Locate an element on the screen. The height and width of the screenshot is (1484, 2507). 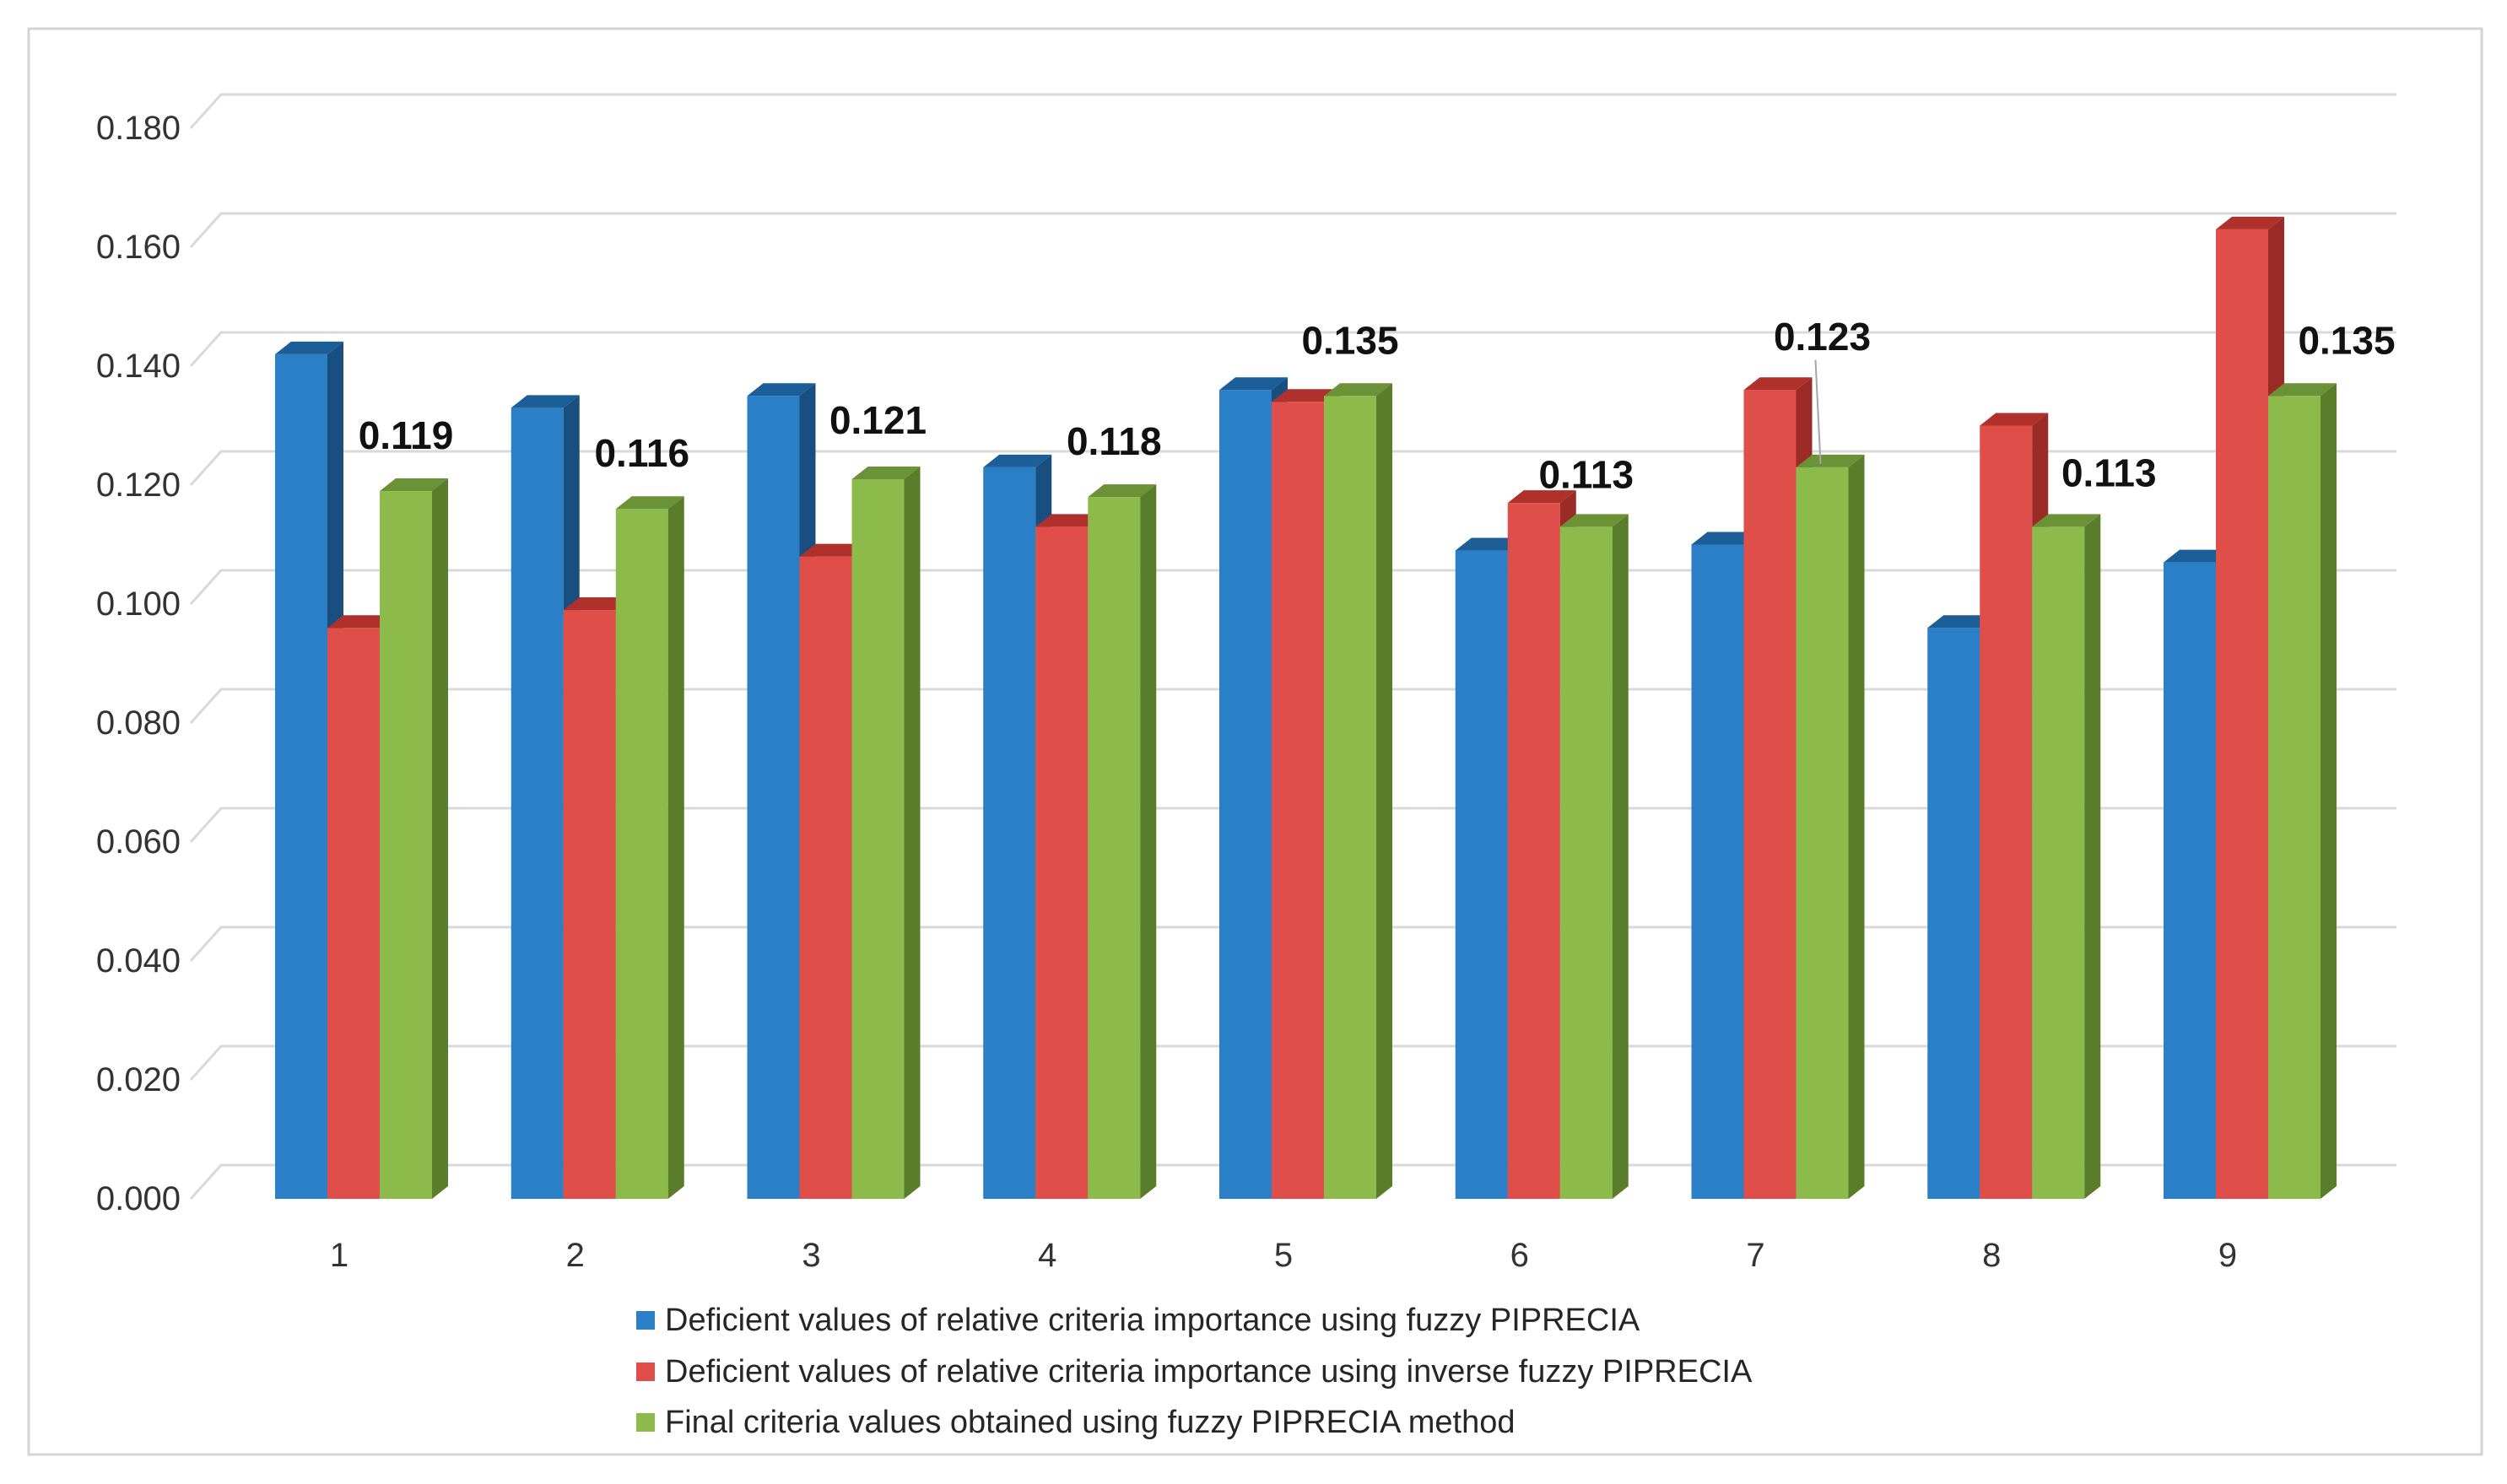
y-tick-label: 0.160 is located at coordinates (138, 248).